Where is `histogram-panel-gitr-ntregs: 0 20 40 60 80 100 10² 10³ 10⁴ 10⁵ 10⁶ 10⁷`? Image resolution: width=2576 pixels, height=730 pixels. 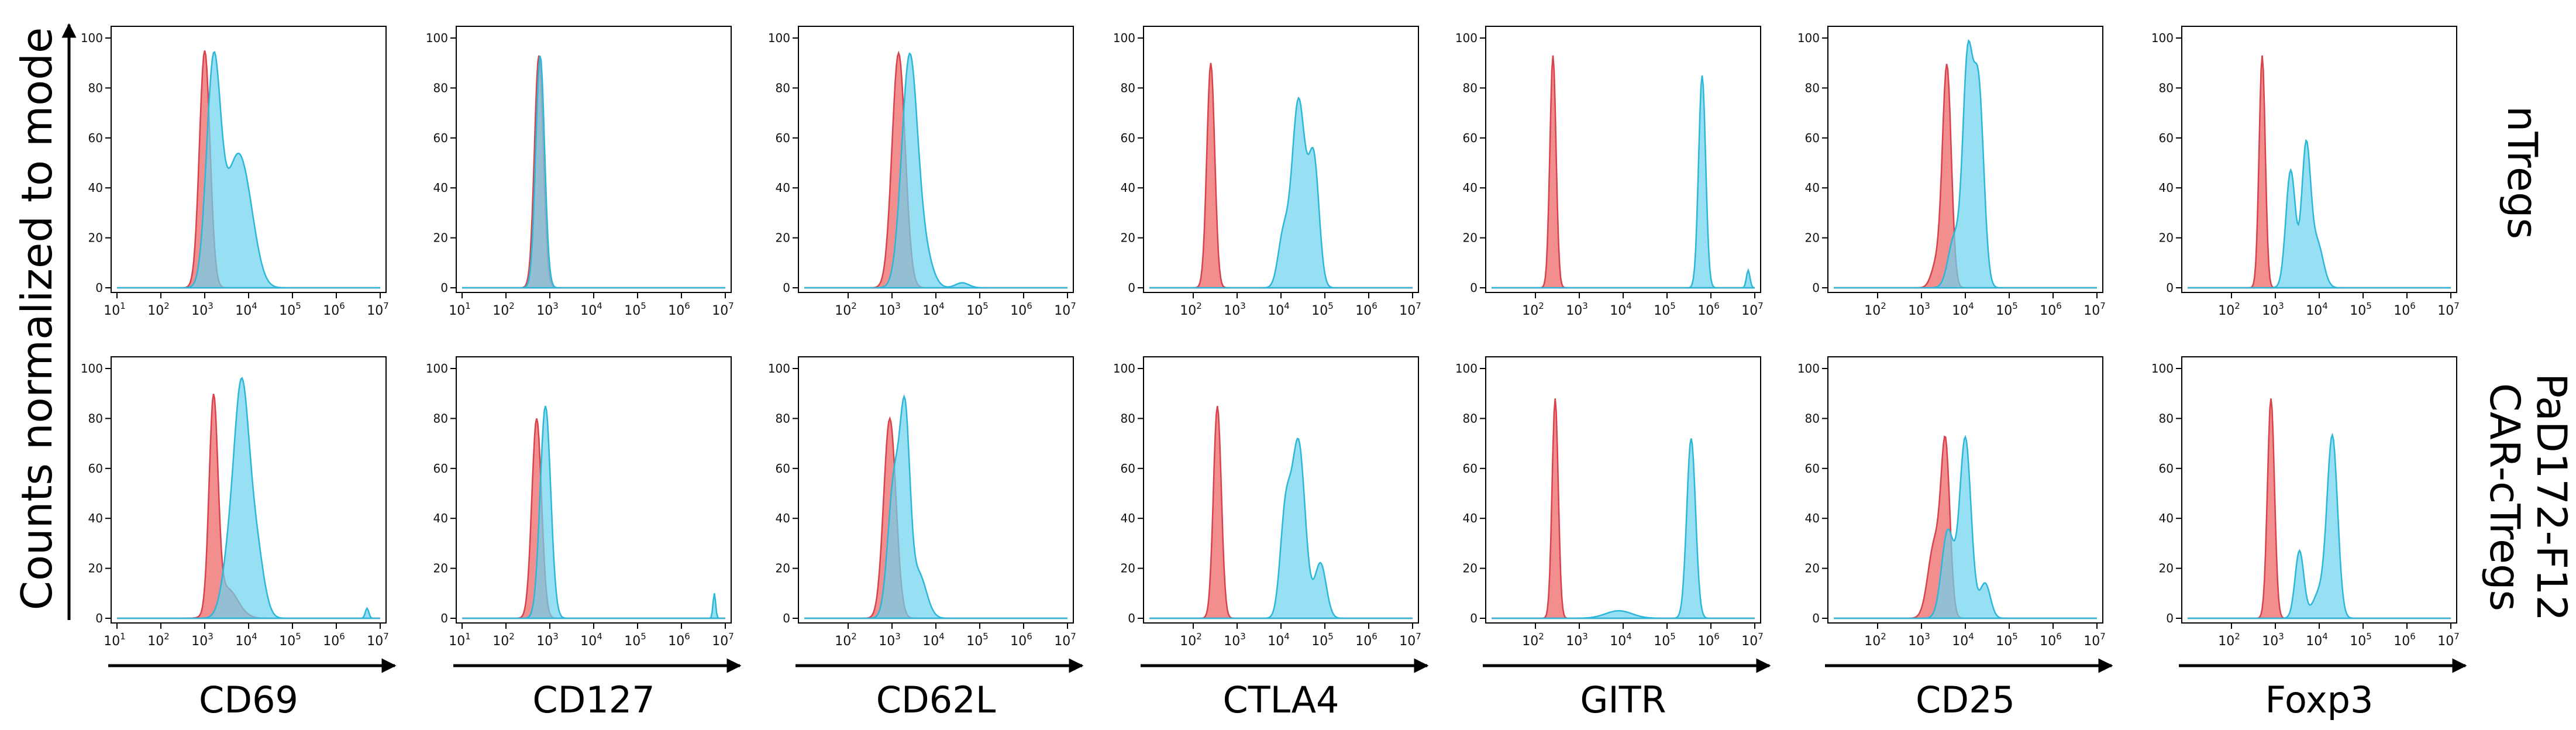
histogram-panel-gitr-ntregs: 0 20 40 60 80 100 10² 10³ 10⁴ 10⁵ 10⁶ 10⁷ is located at coordinates (1609, 172).